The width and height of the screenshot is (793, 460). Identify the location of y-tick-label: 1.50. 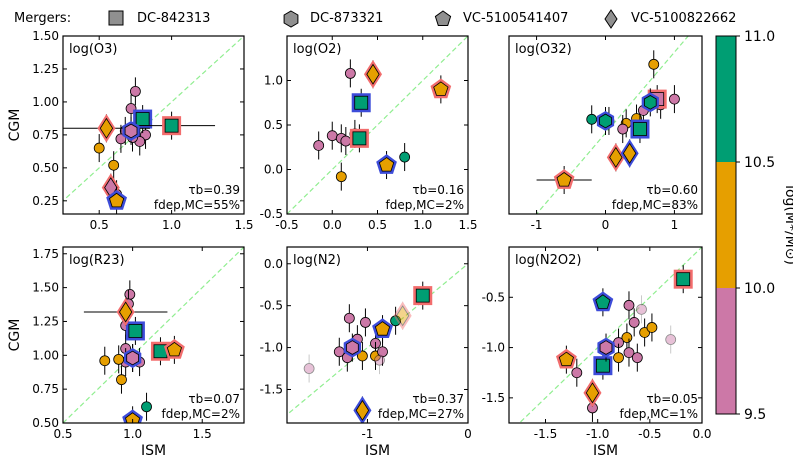
(45, 36).